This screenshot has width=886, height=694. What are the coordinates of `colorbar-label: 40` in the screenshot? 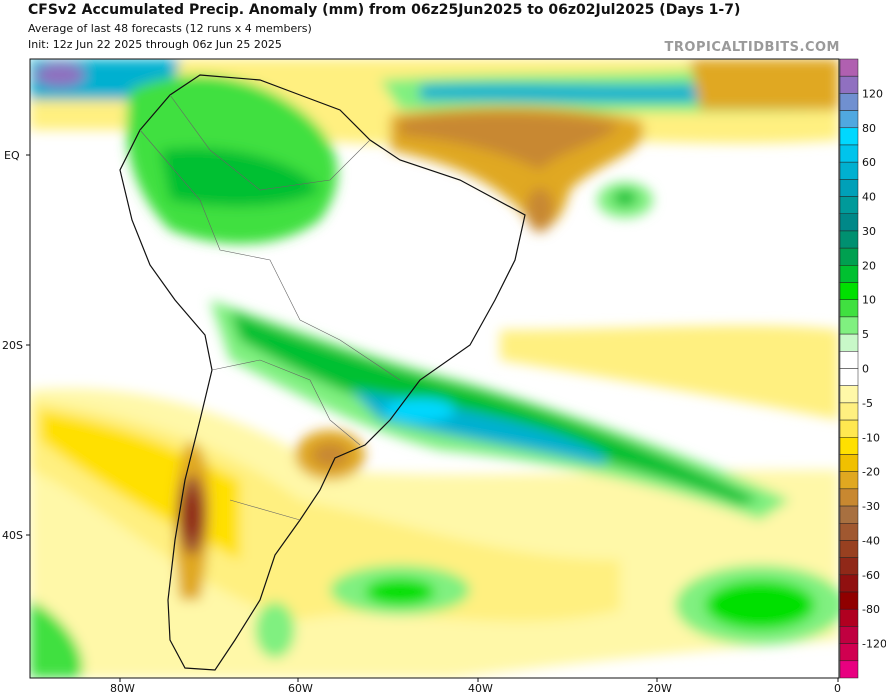 It's located at (869, 197).